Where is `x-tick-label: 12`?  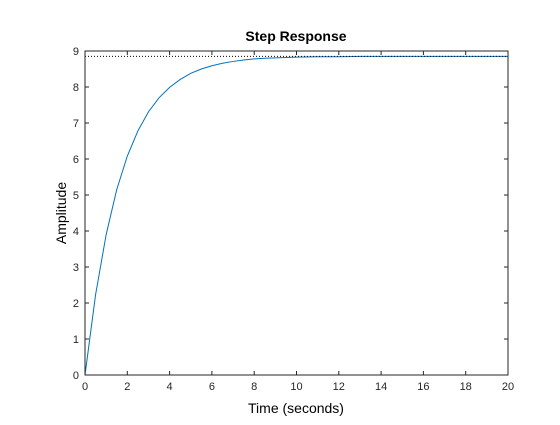
x-tick-label: 12 is located at coordinates (339, 387).